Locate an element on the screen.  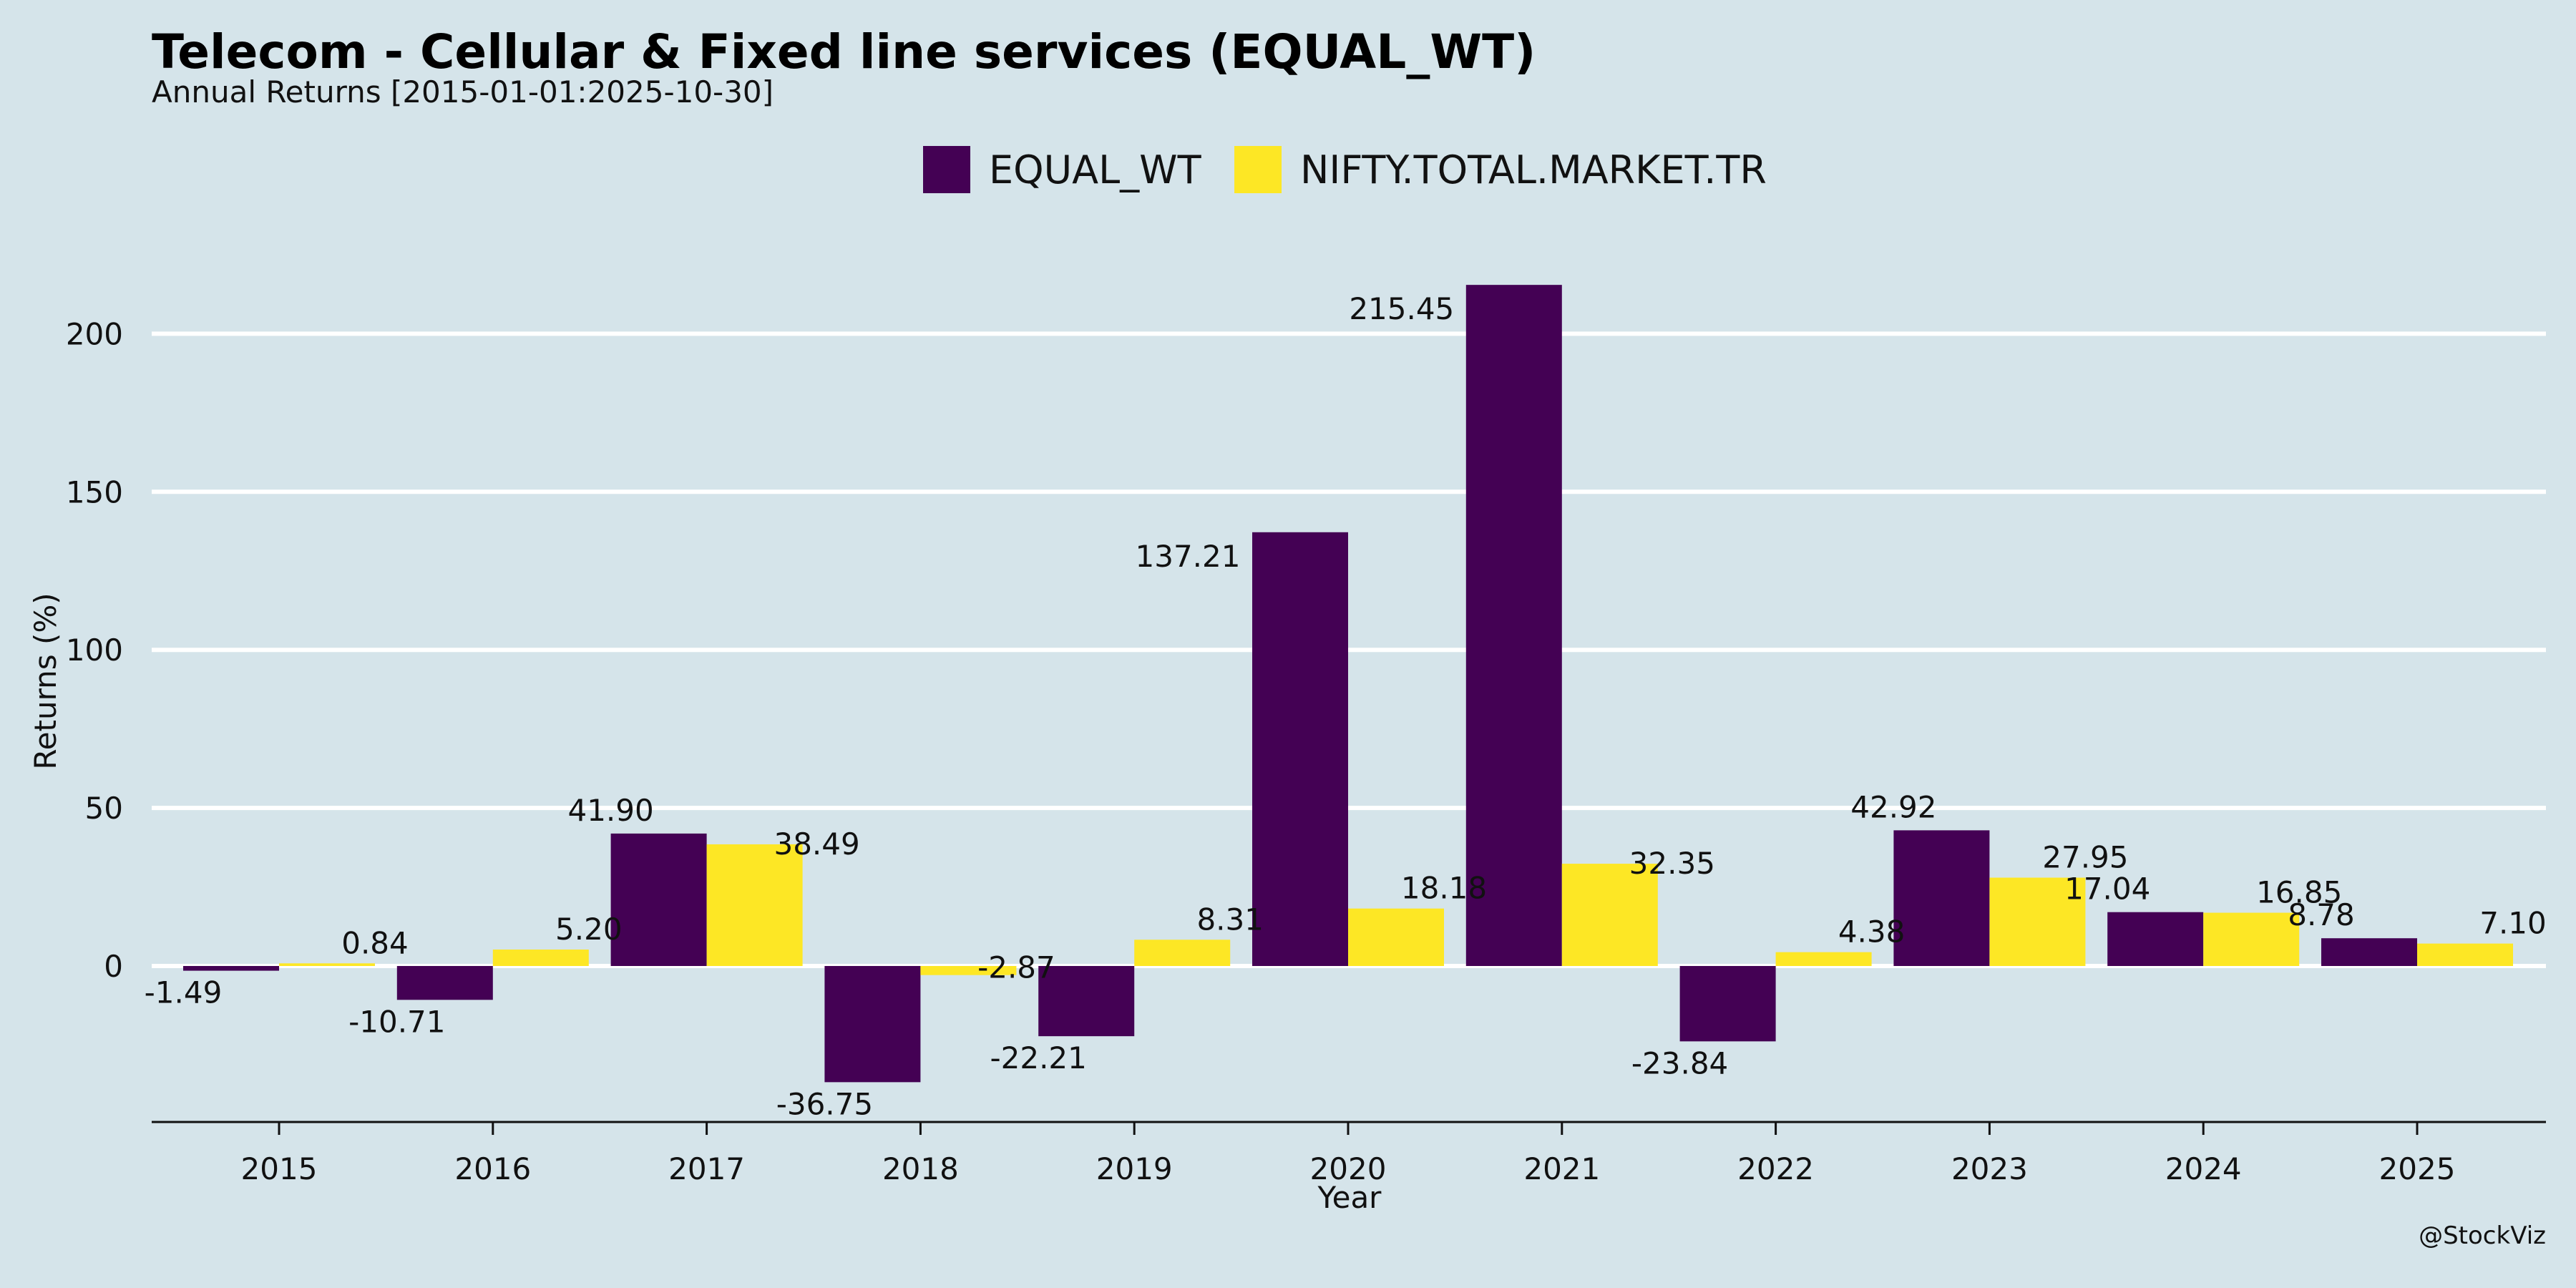
y-tick-label: 150 is located at coordinates (94, 491).